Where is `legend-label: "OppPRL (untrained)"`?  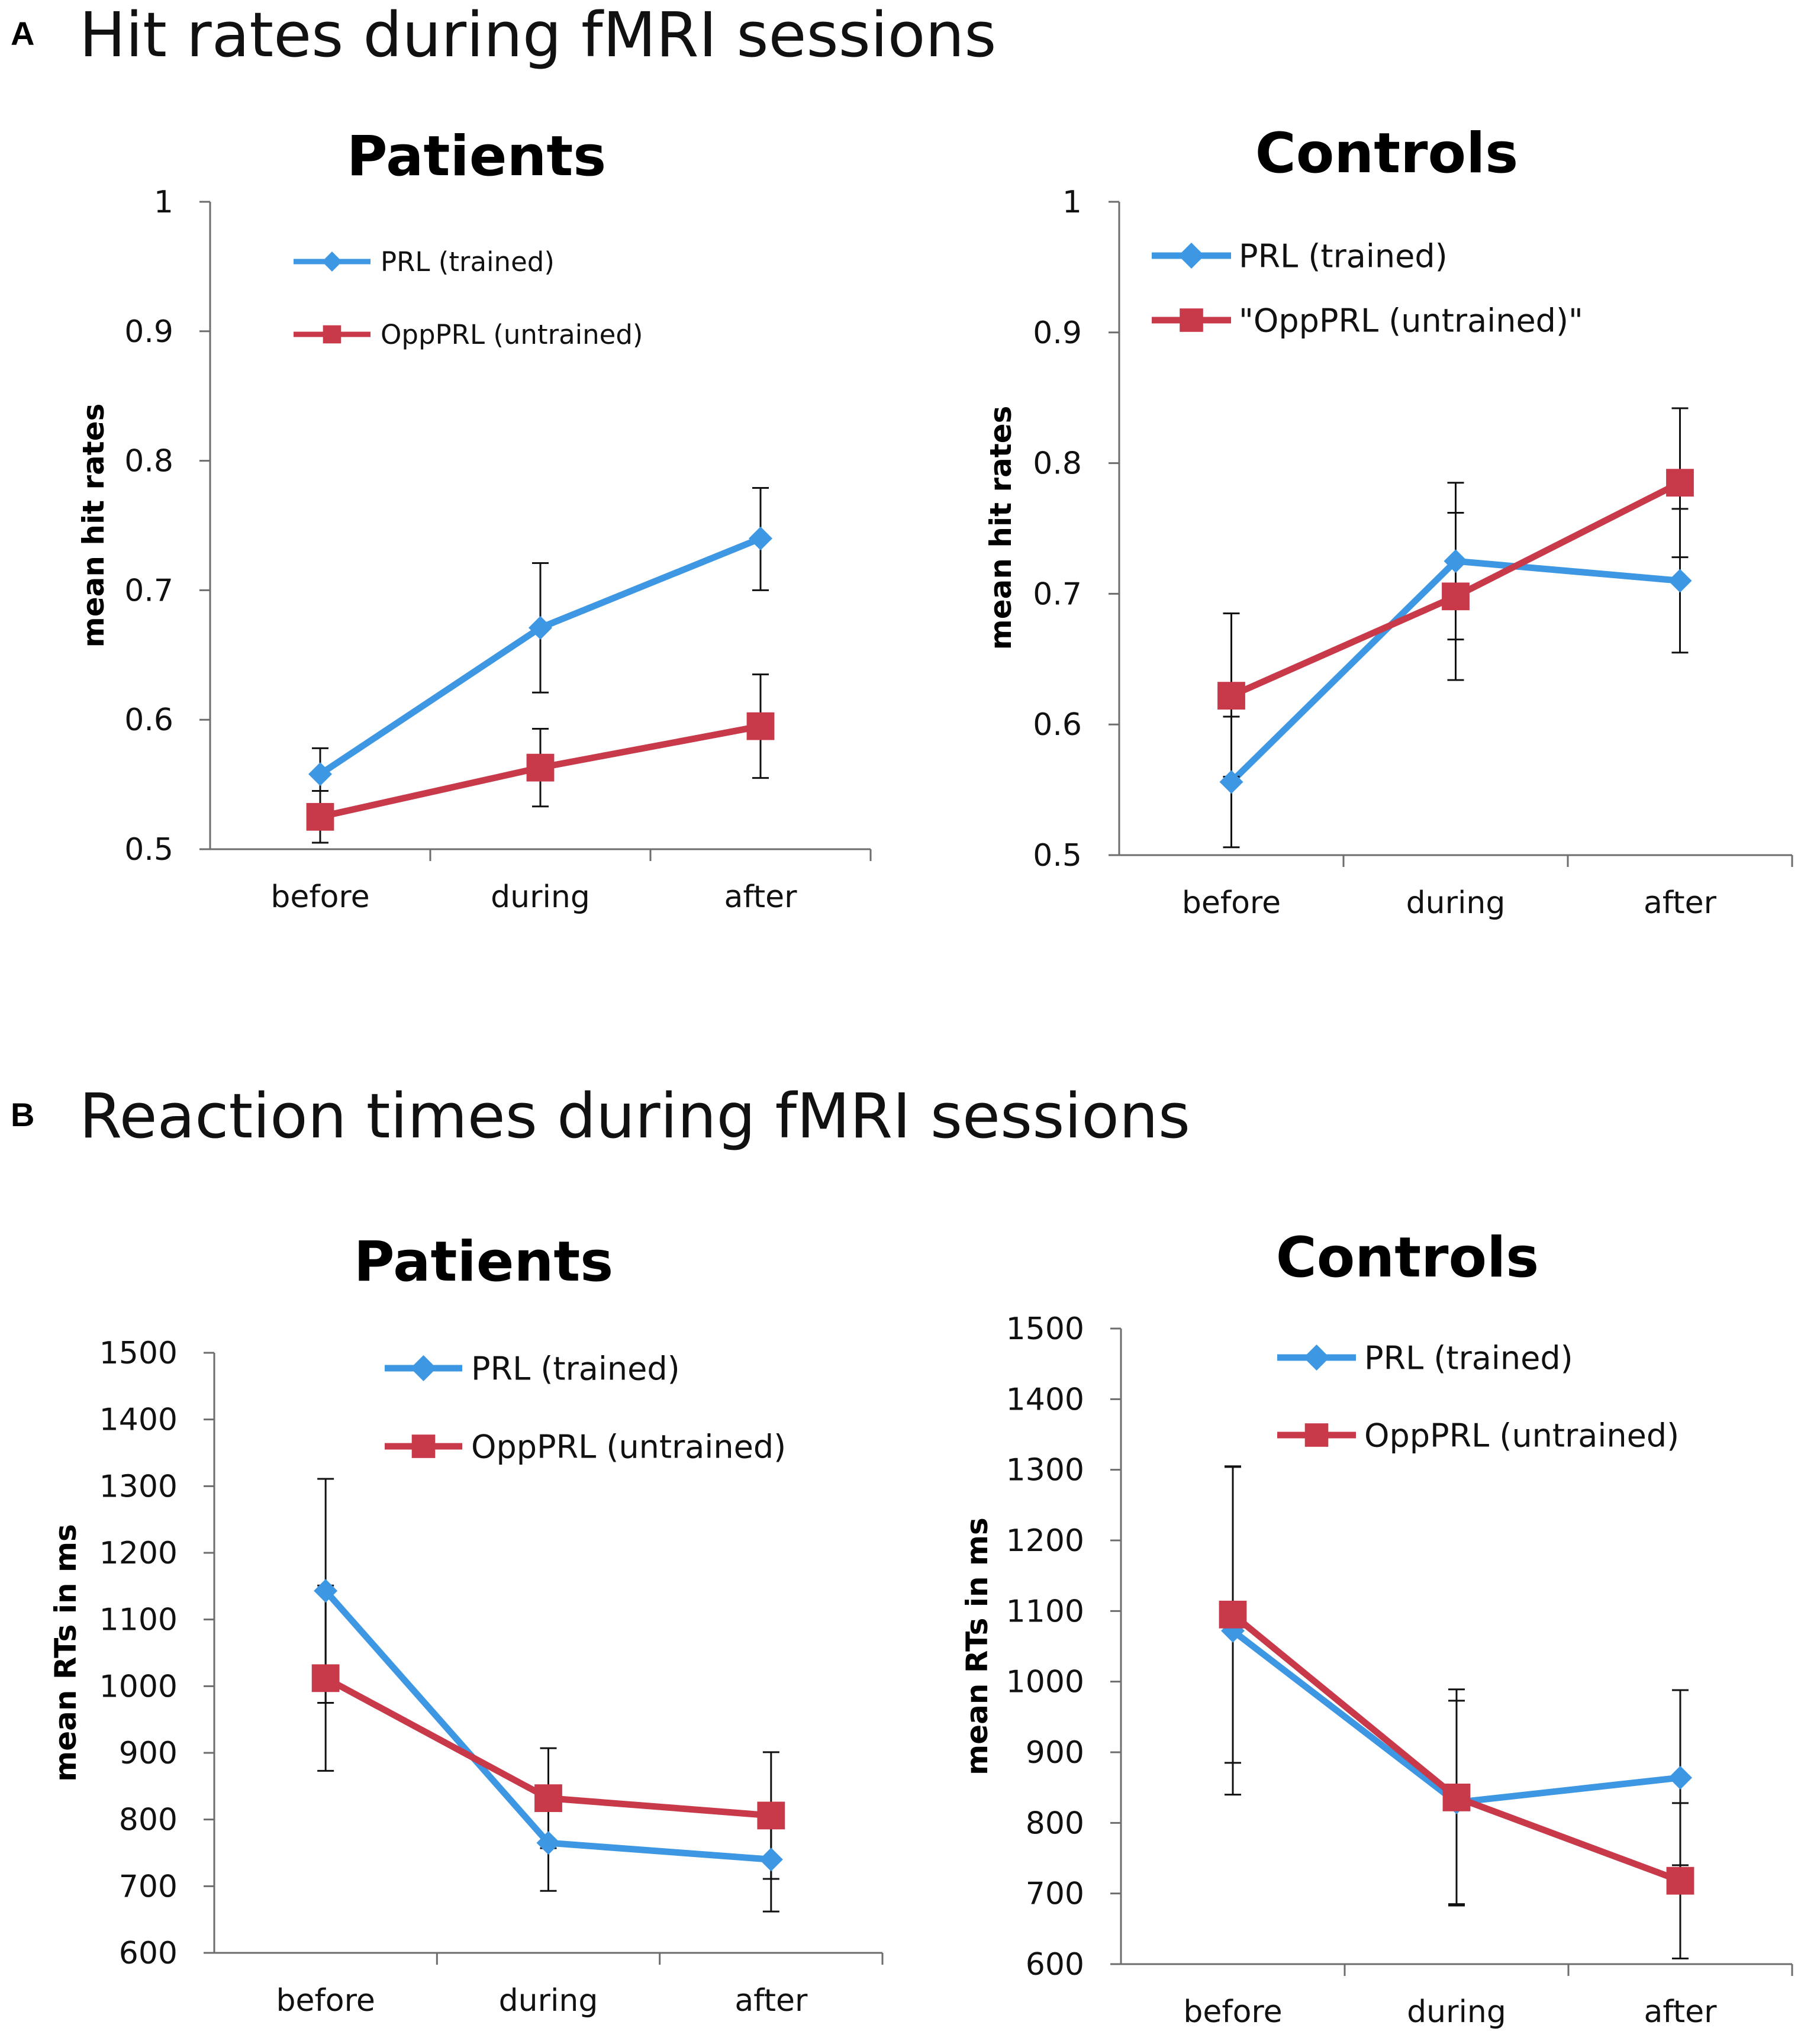 legend-label: "OppPRL (untrained)" is located at coordinates (1411, 320).